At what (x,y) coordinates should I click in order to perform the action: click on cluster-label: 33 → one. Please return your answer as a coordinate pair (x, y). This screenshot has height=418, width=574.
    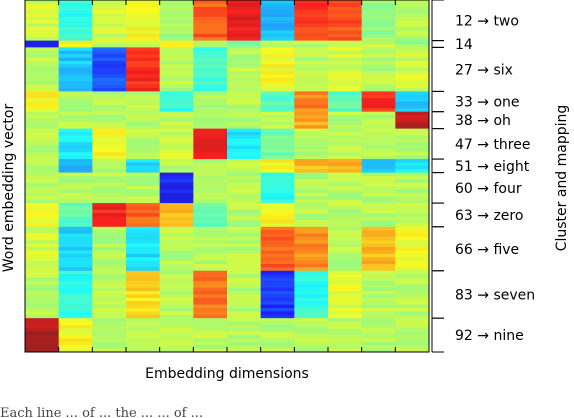
    Looking at the image, I should click on (487, 103).